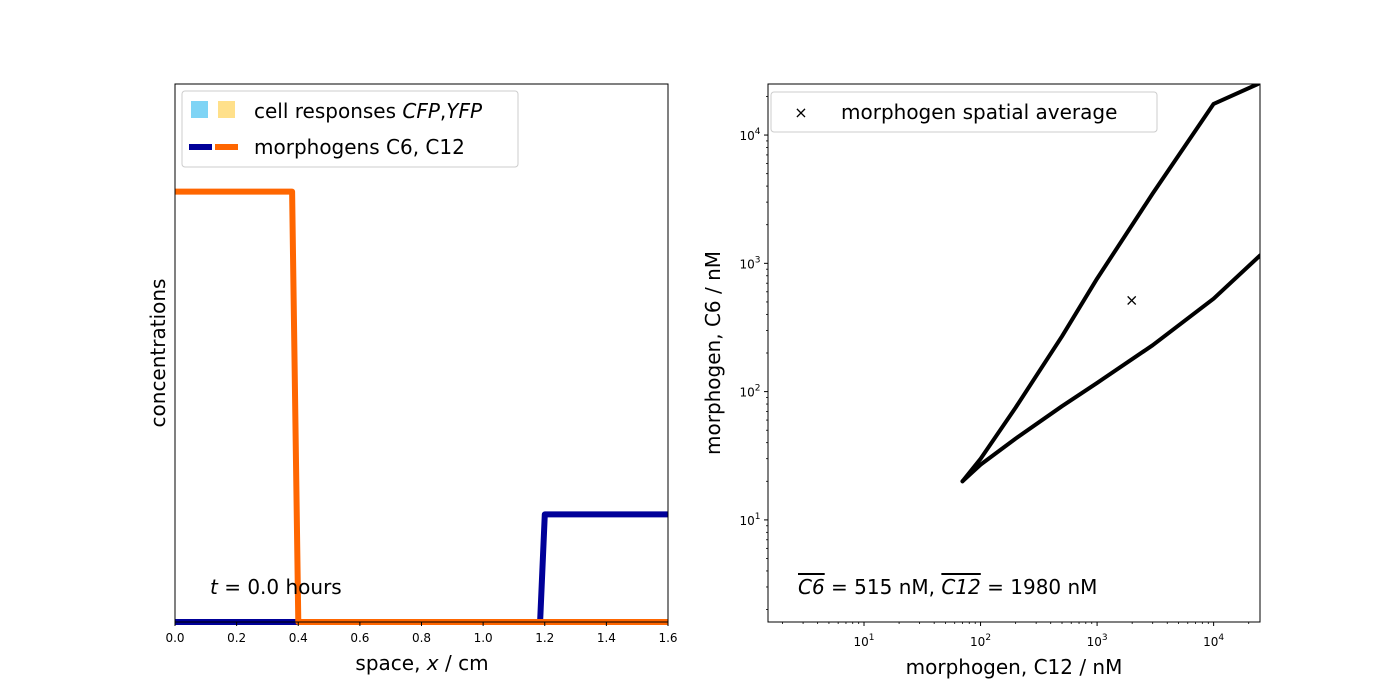  What do you see at coordinates (368, 111) in the screenshot?
I see `left-legend-label-cell-responses: cell responses CFP,YFP` at bounding box center [368, 111].